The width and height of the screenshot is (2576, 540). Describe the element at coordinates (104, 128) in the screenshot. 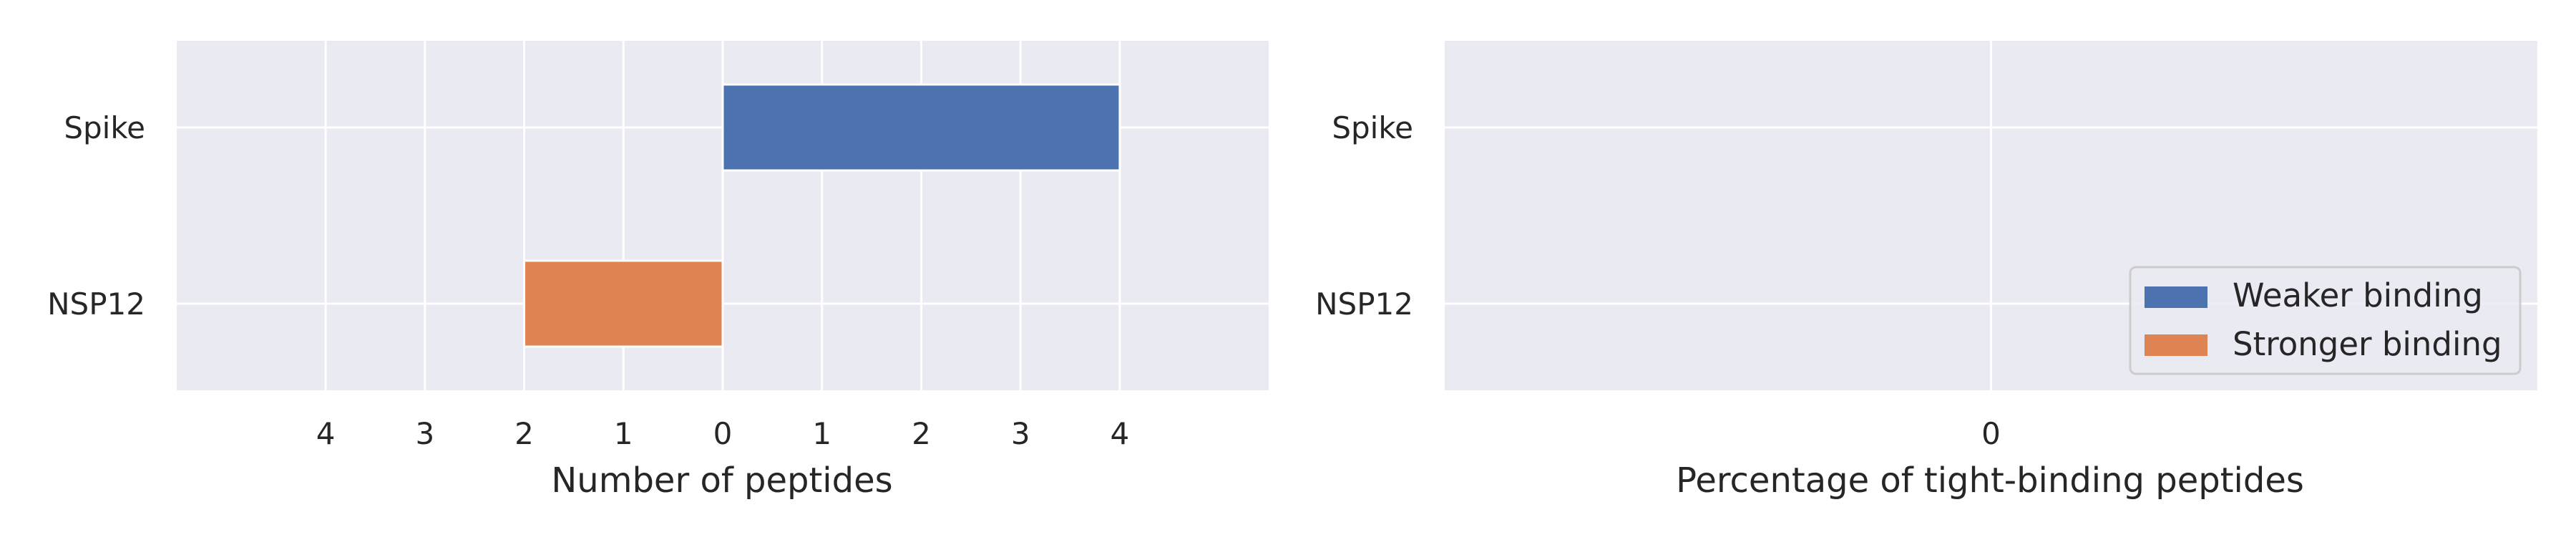

I see `left-category-label-spike: Spike` at that location.